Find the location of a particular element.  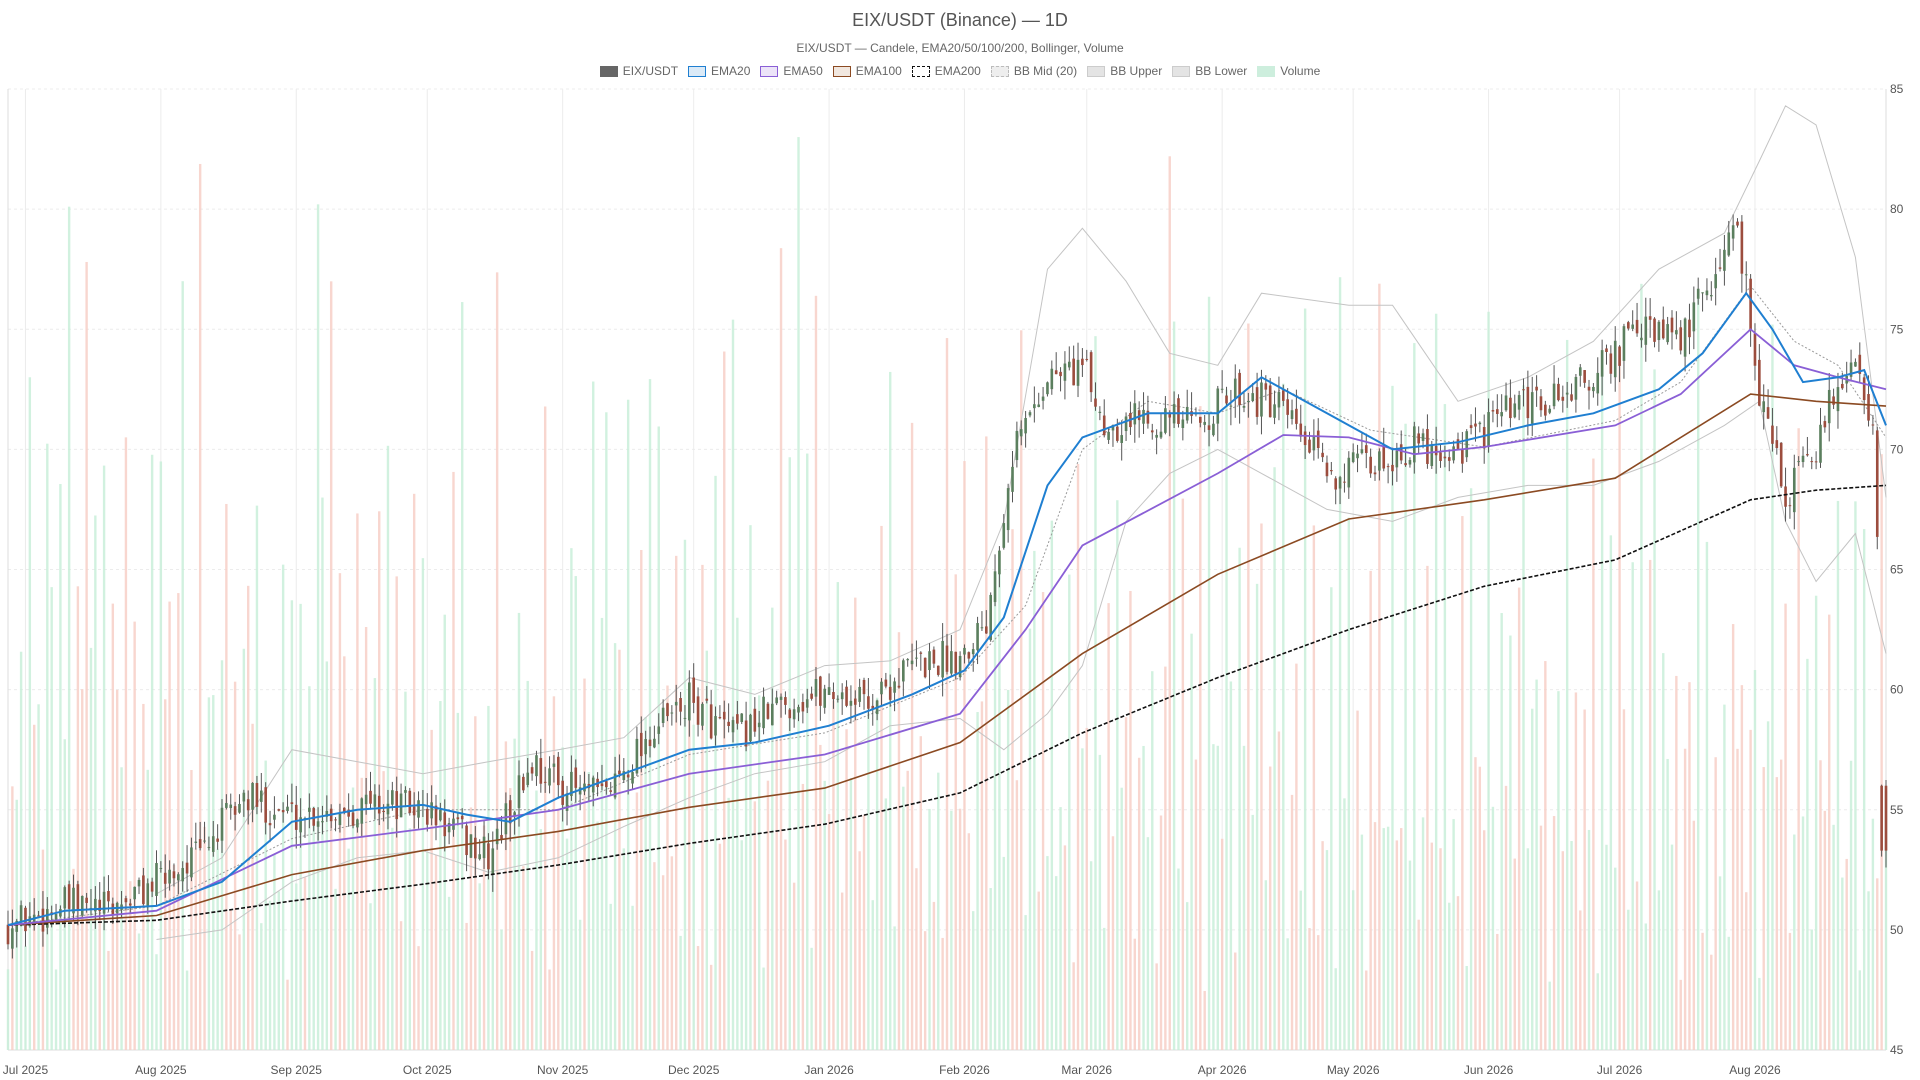

legend-item: EIX/USDT is located at coordinates (639, 71).